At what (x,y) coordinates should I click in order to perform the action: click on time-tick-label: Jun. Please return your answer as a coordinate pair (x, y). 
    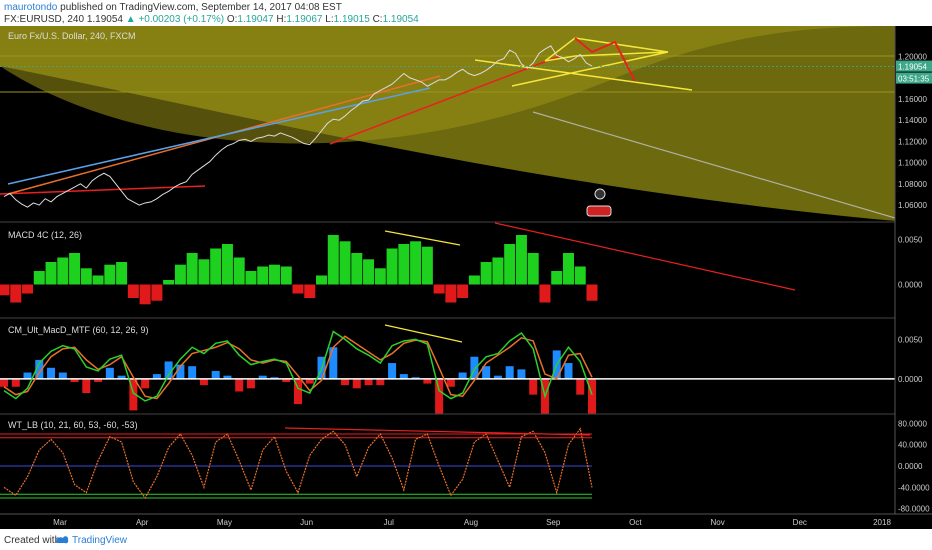
    Looking at the image, I should click on (306, 522).